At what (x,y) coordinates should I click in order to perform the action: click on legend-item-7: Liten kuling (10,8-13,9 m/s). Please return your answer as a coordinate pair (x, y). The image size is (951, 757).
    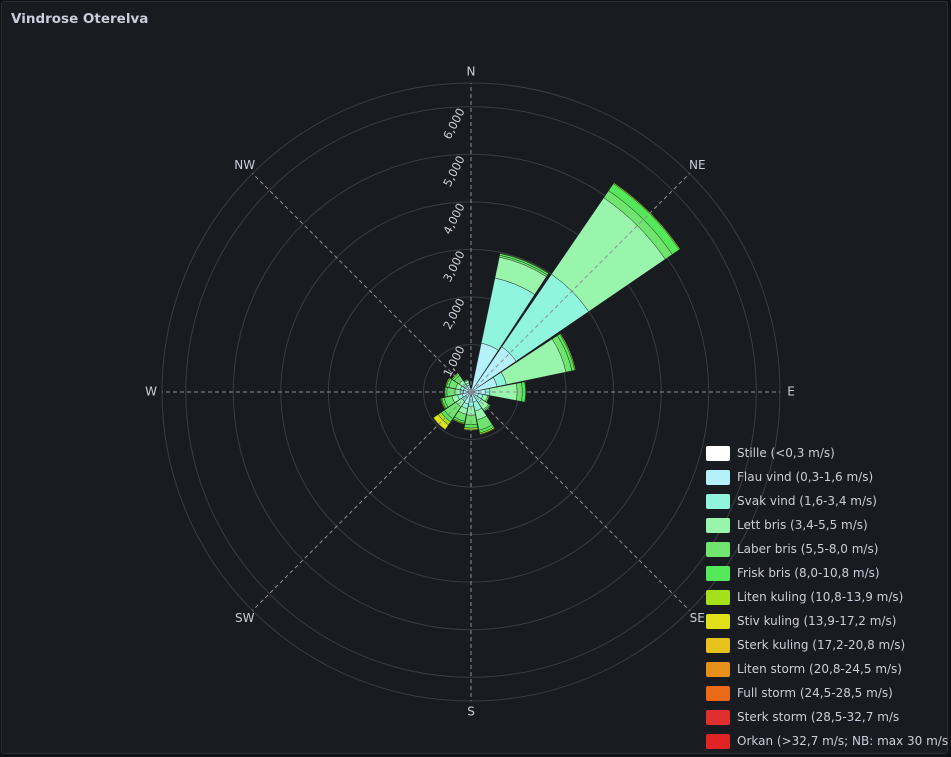
    Looking at the image, I should click on (826, 597).